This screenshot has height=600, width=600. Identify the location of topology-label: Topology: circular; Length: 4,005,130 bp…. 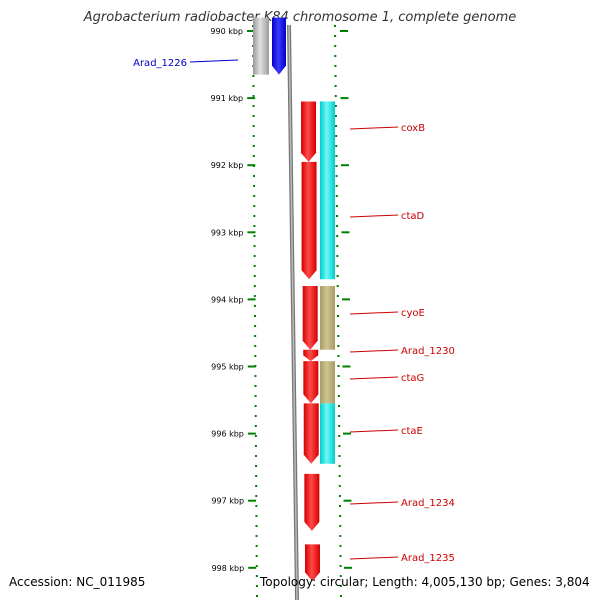
(425, 582).